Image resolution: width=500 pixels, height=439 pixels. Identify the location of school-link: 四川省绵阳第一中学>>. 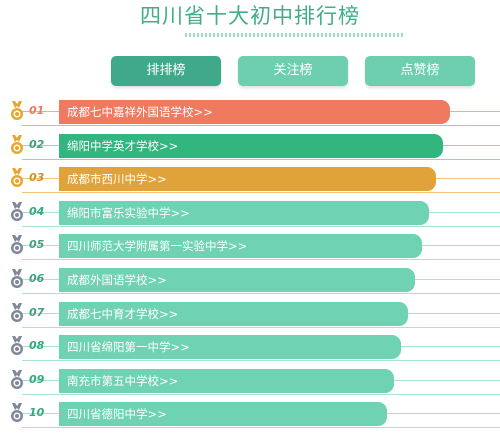
(230, 347).